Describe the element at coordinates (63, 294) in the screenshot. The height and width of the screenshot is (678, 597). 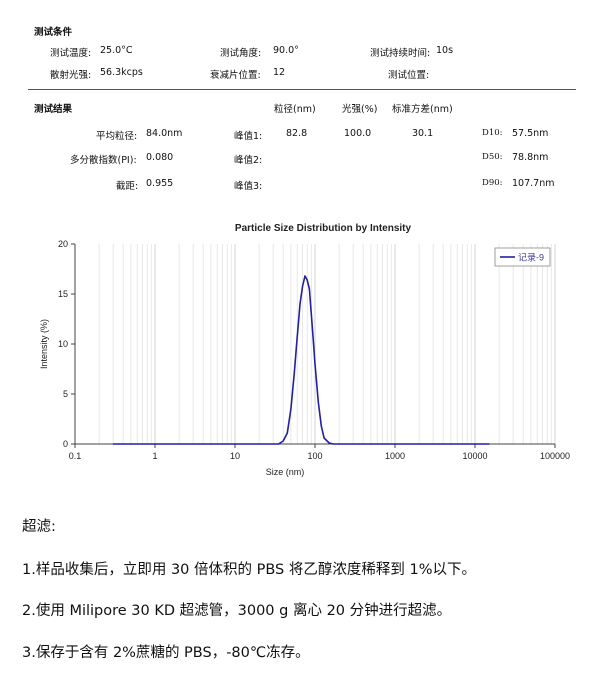
I see `y-tick-label: 15` at that location.